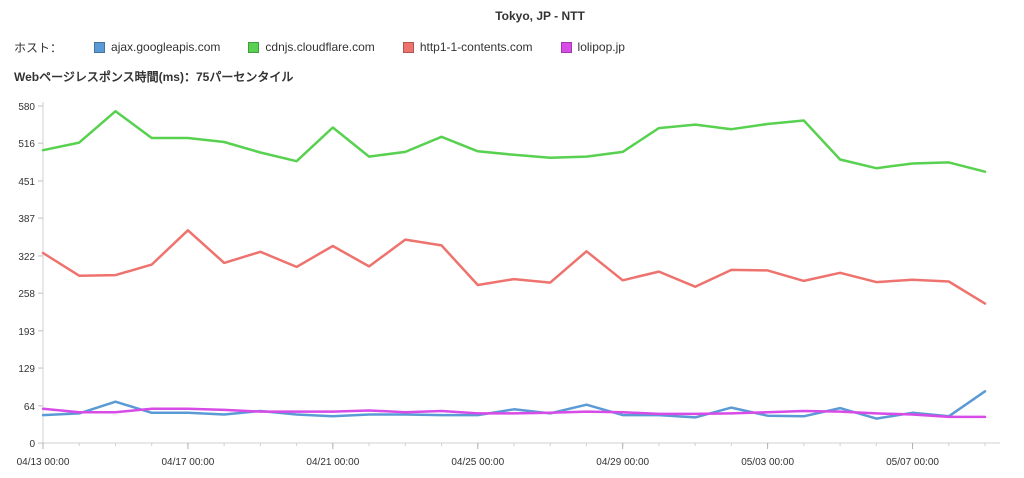  Describe the element at coordinates (408, 47) in the screenshot. I see `legend-swatch-http1-1-contents` at that location.